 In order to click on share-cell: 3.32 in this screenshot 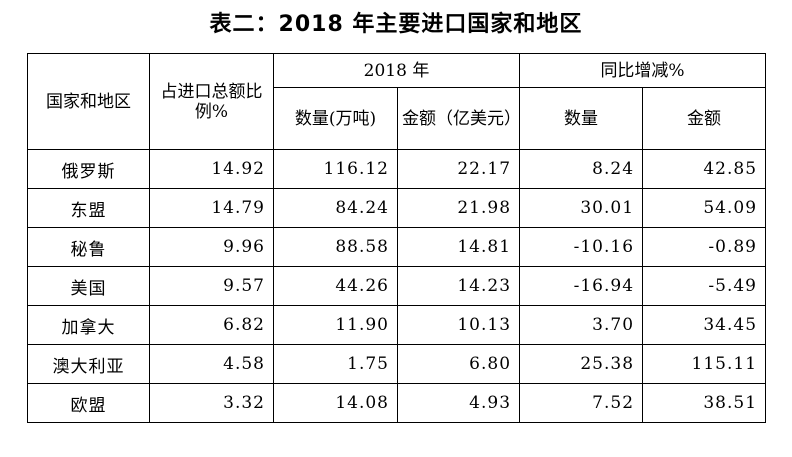, I will do `click(211, 403)`.